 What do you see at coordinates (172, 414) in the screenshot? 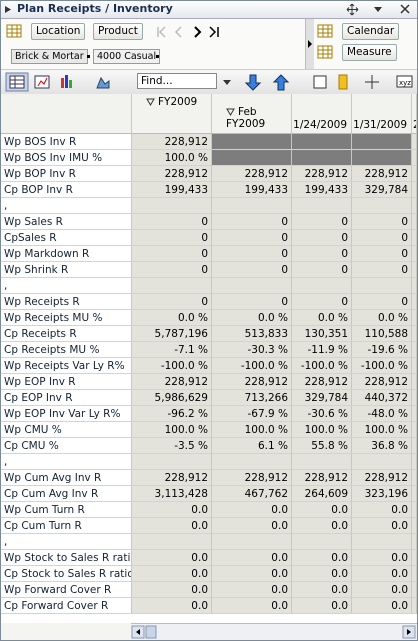
I see `value-cell: -96.2 %` at bounding box center [172, 414].